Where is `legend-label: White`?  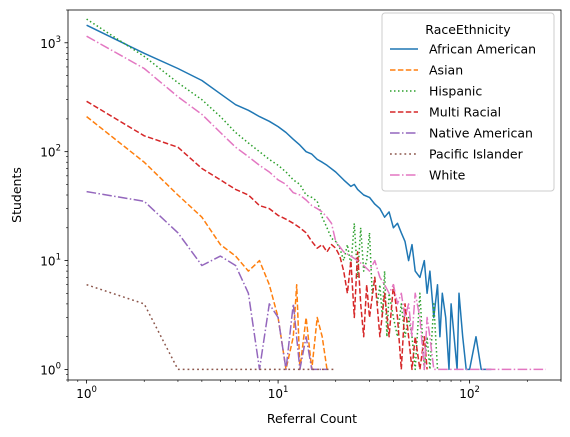 legend-label: White is located at coordinates (447, 175).